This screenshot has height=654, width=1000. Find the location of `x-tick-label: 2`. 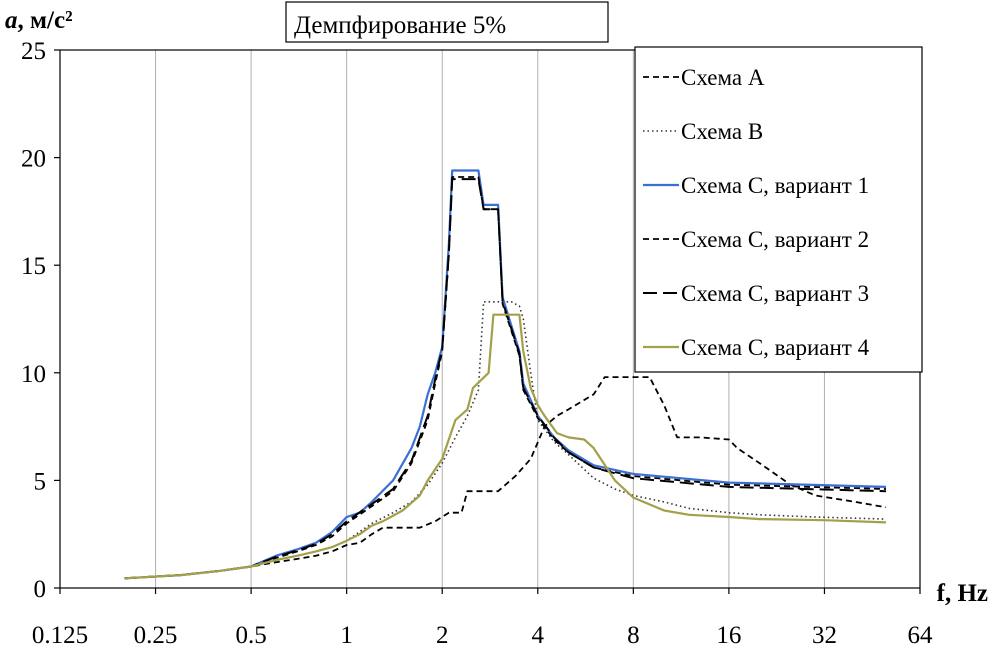

x-tick-label: 2 is located at coordinates (442, 635).